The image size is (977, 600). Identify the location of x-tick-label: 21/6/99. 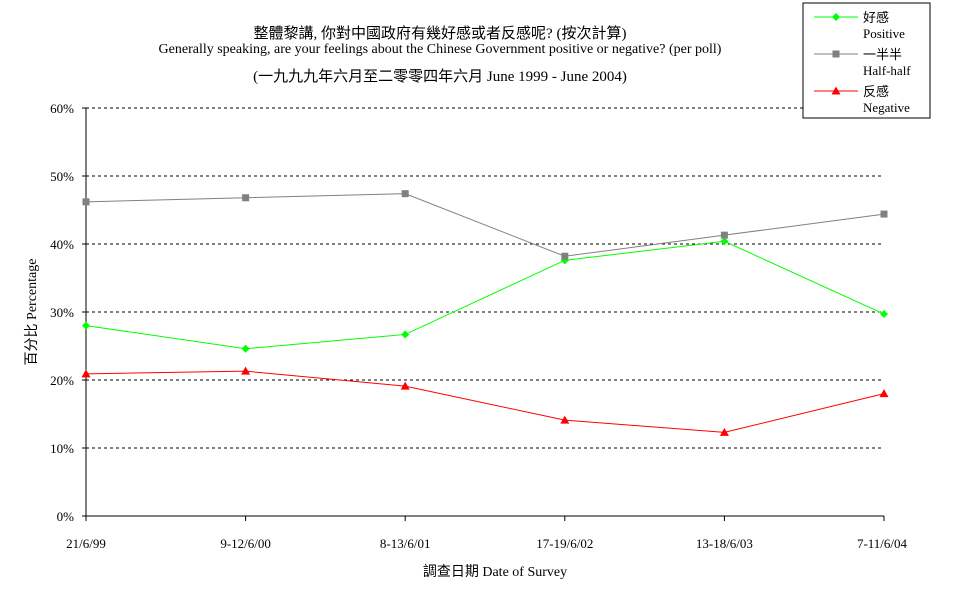
(86, 543).